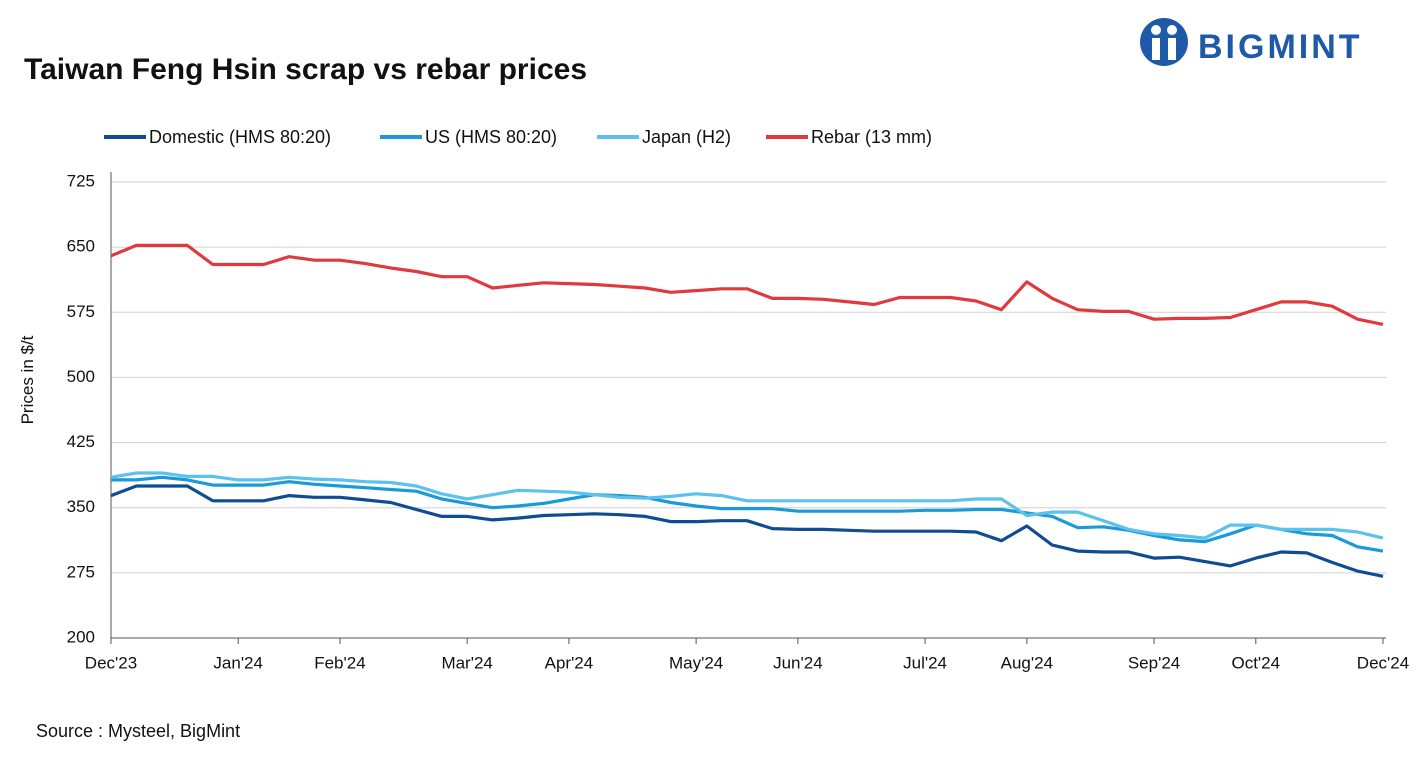 This screenshot has width=1424, height=772. What do you see at coordinates (305, 69) in the screenshot?
I see `chart-title: Taiwan Feng Hsin scrap vs rebar prices` at bounding box center [305, 69].